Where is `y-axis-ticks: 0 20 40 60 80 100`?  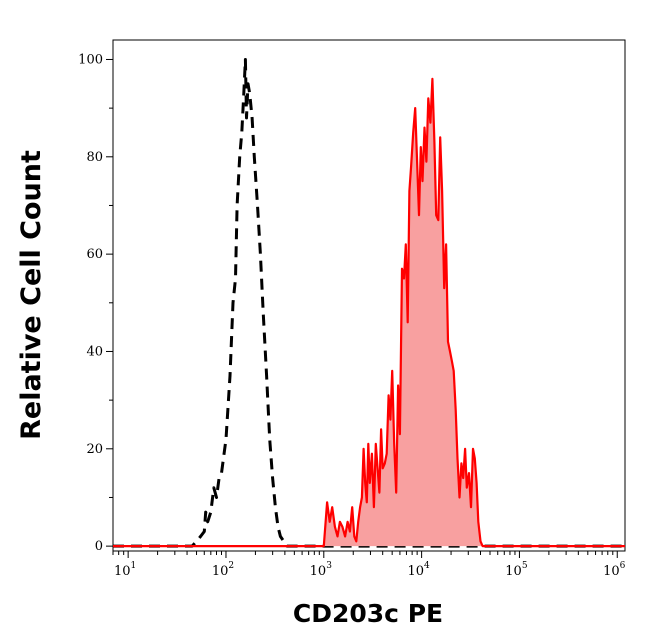
y-axis-ticks: 0 20 40 60 80 100 is located at coordinates (95, 303).